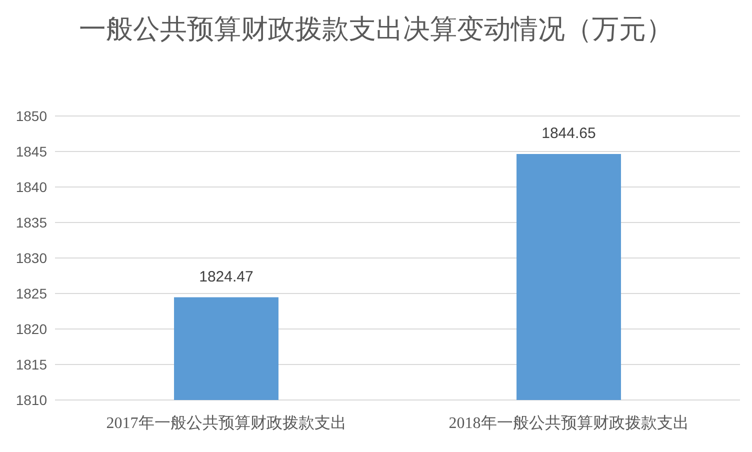 The height and width of the screenshot is (452, 752). What do you see at coordinates (32, 364) in the screenshot?
I see `y-tick-label: 1815` at bounding box center [32, 364].